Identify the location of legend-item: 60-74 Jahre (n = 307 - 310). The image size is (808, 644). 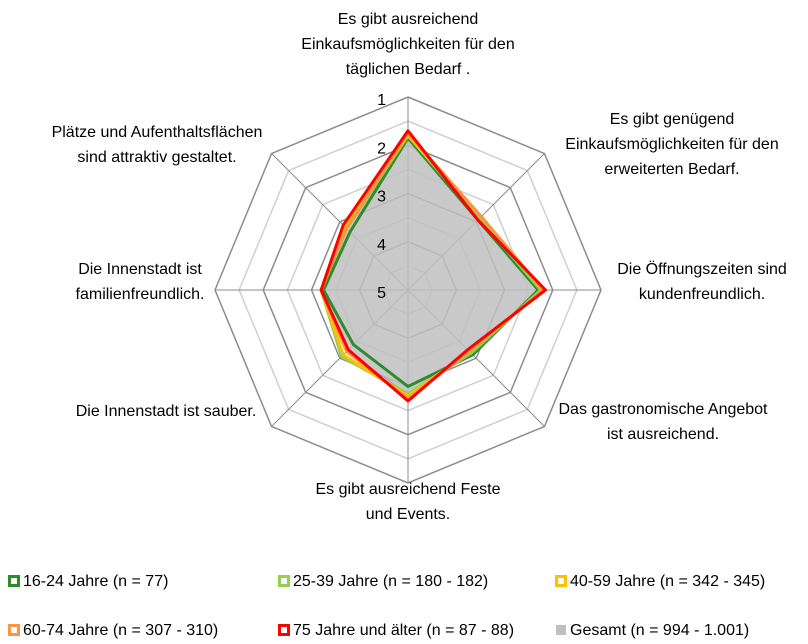
(113, 630).